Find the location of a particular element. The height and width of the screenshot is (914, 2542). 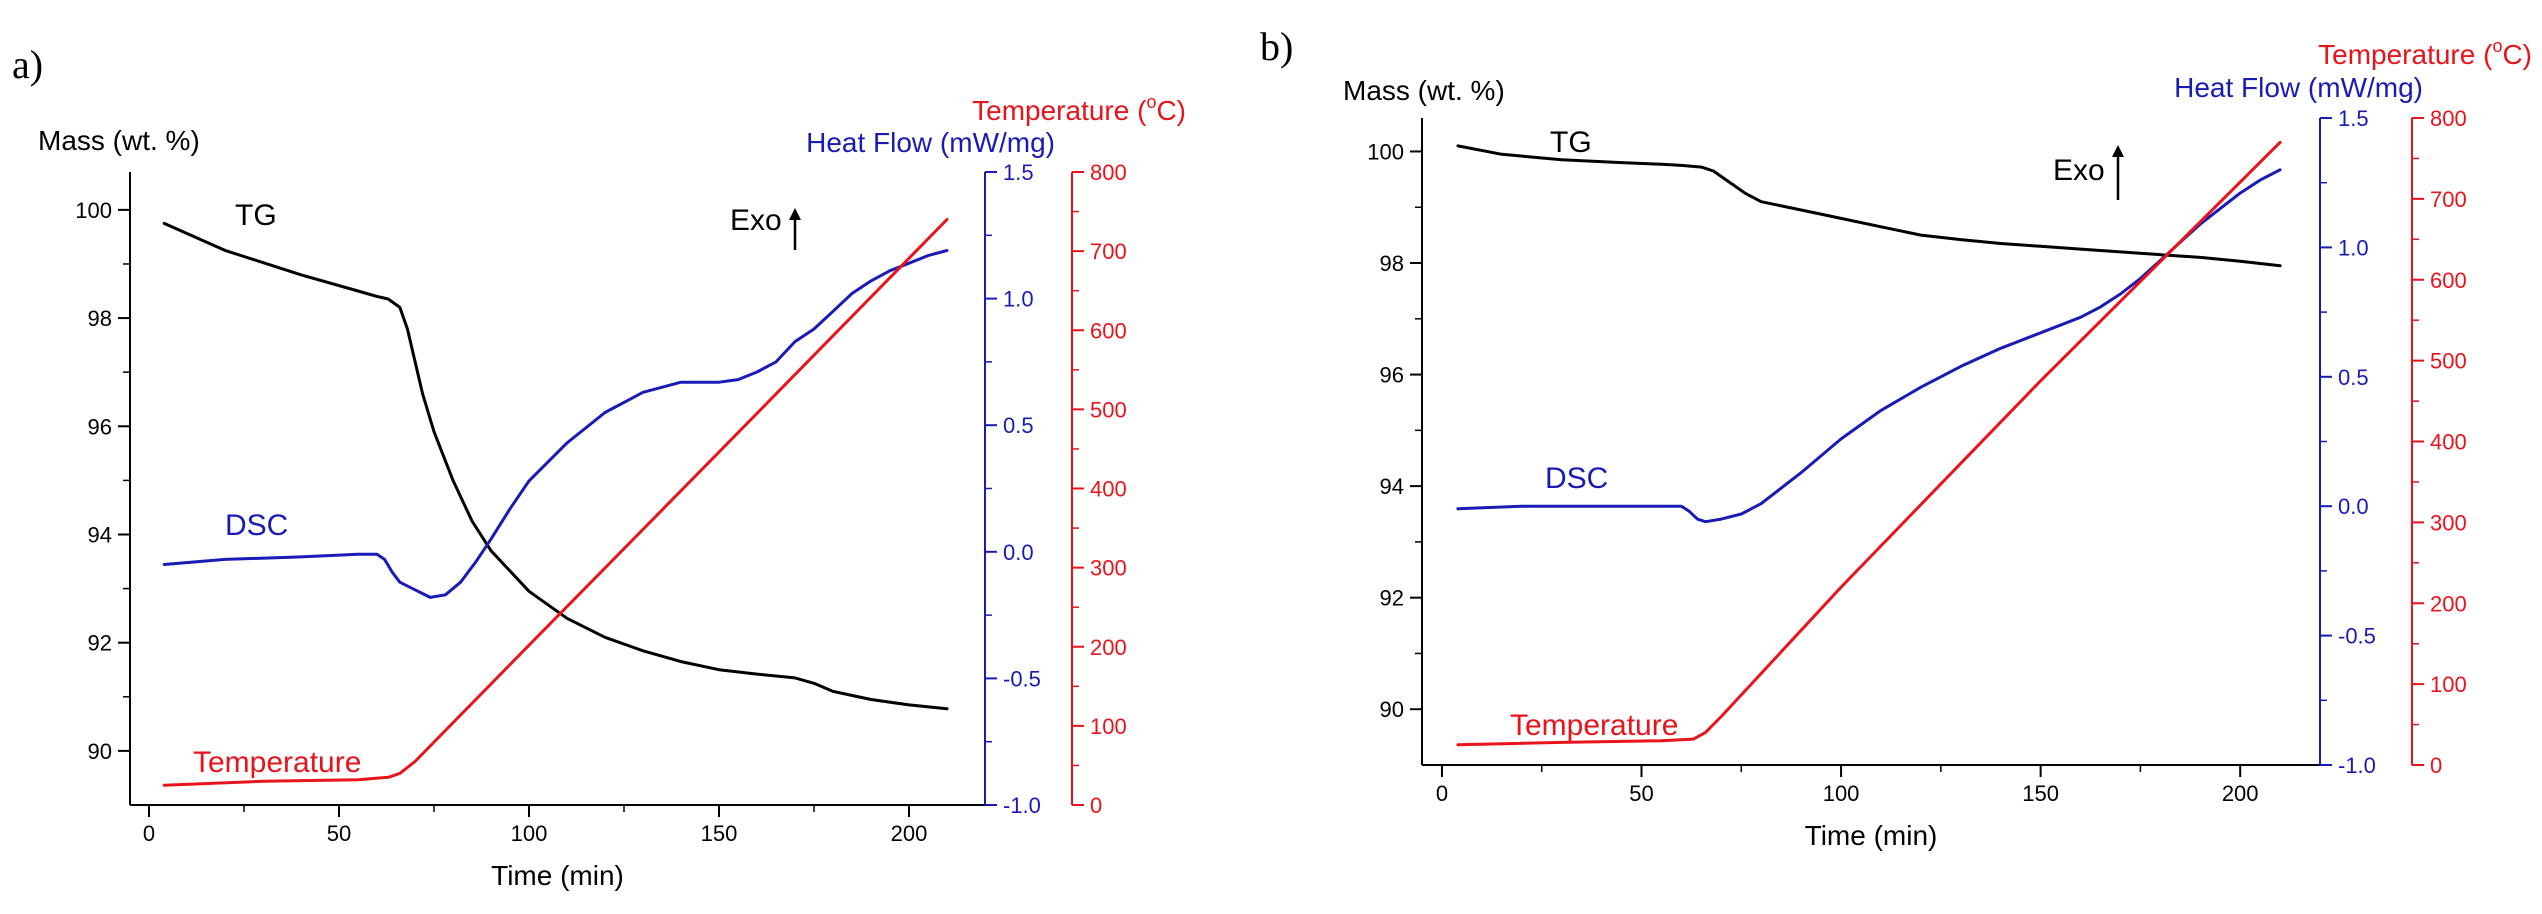

dsc-series-line is located at coordinates (555, 424).